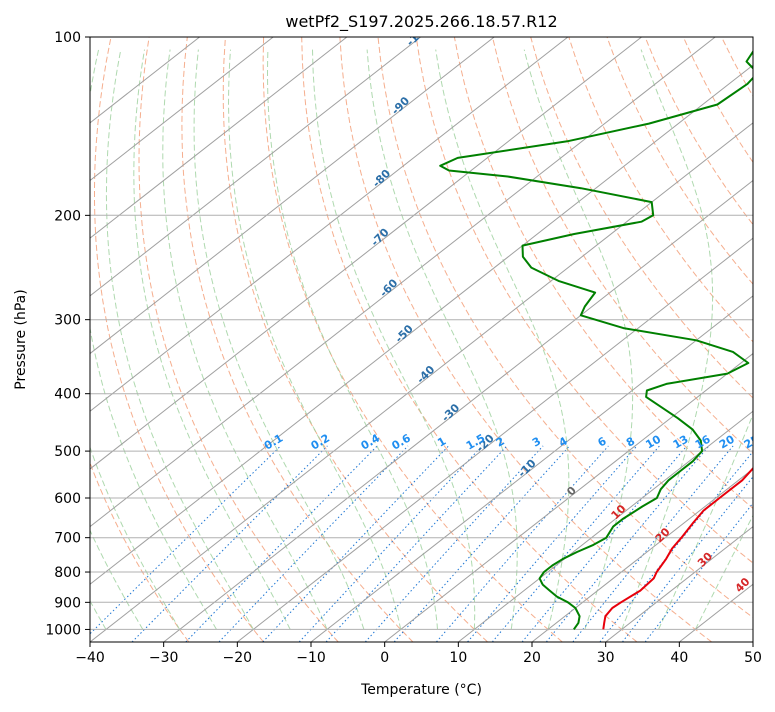 The width and height of the screenshot is (775, 712). I want to click on y-tick-label: 100, so click(67, 38).